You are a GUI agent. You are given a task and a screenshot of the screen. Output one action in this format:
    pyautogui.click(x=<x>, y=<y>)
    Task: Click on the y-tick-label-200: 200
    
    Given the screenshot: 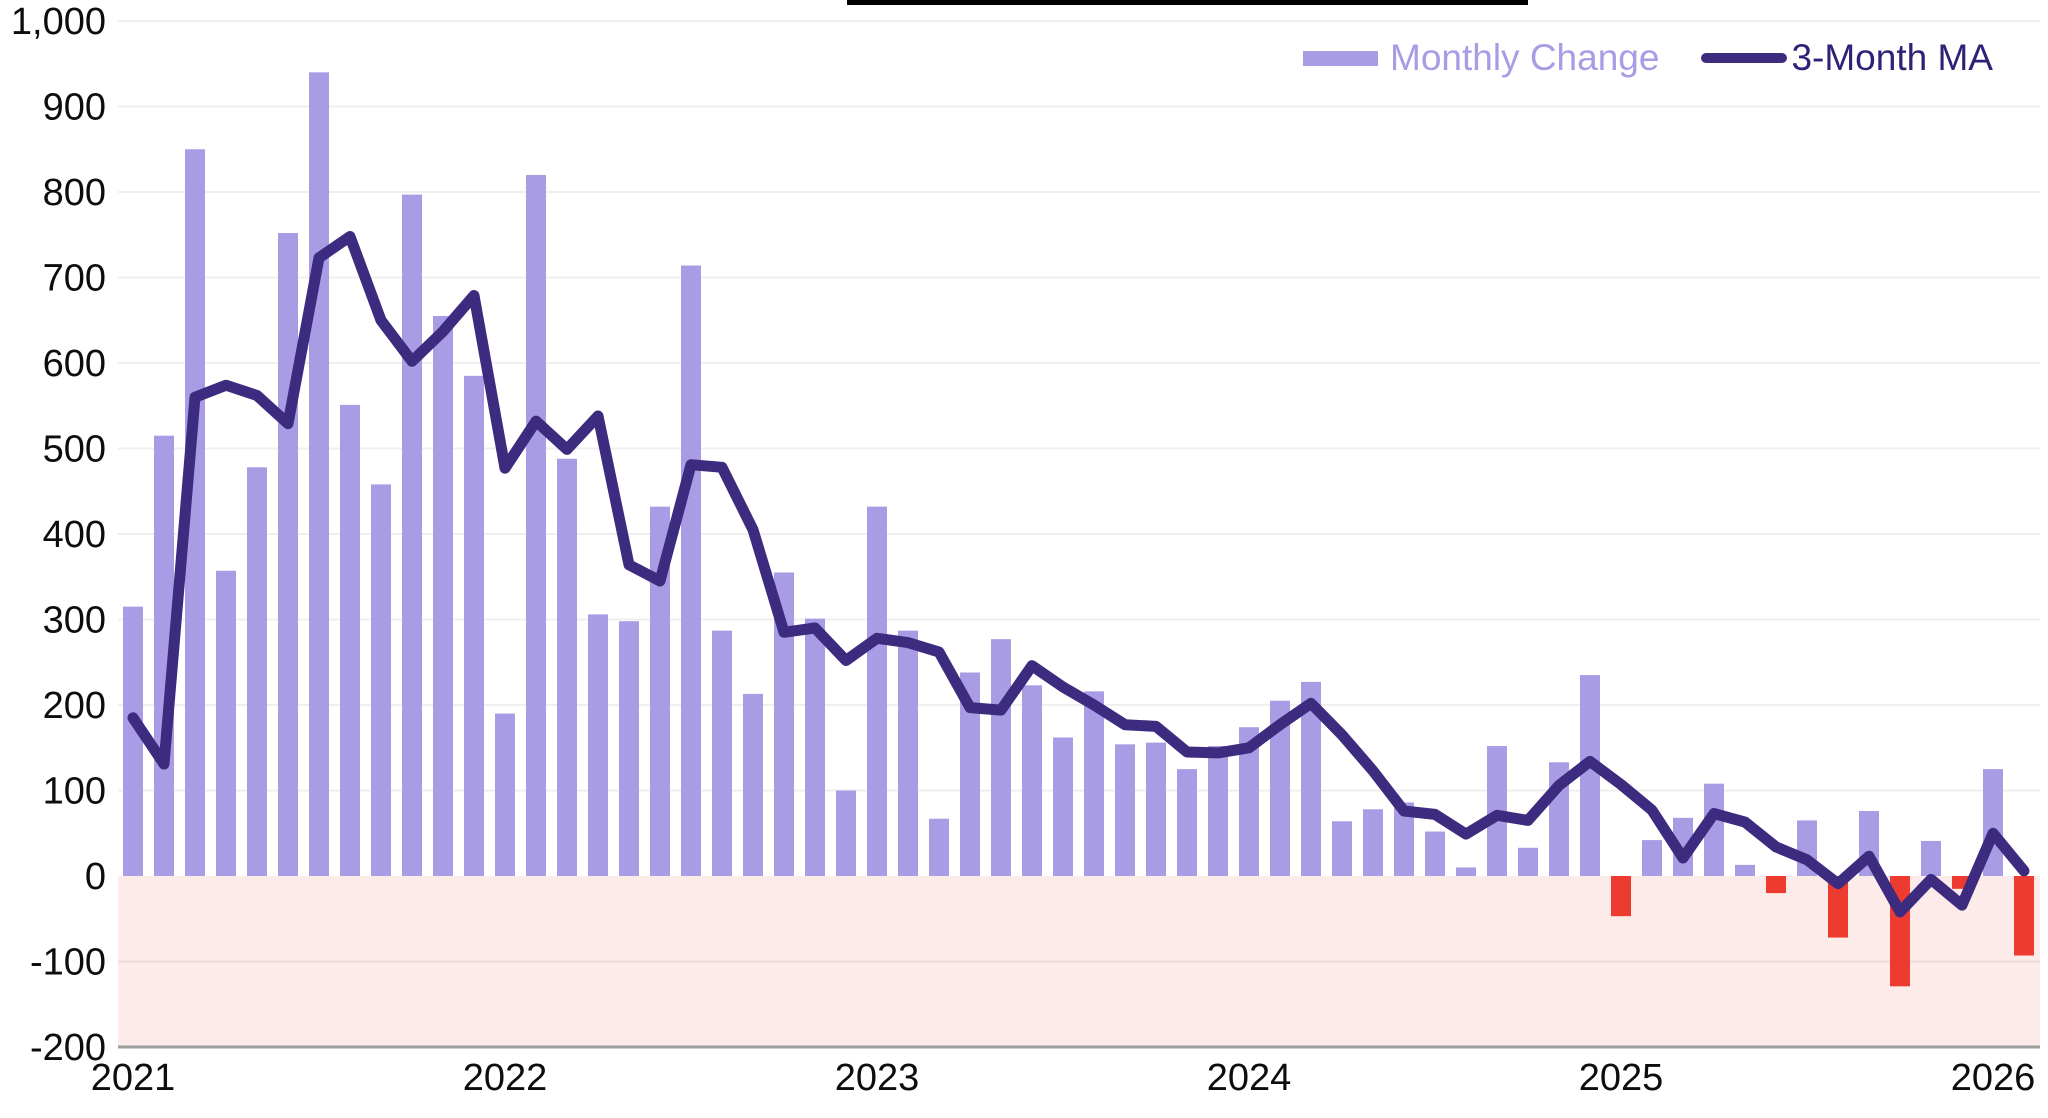 What is the action you would take?
    pyautogui.click(x=74, y=706)
    